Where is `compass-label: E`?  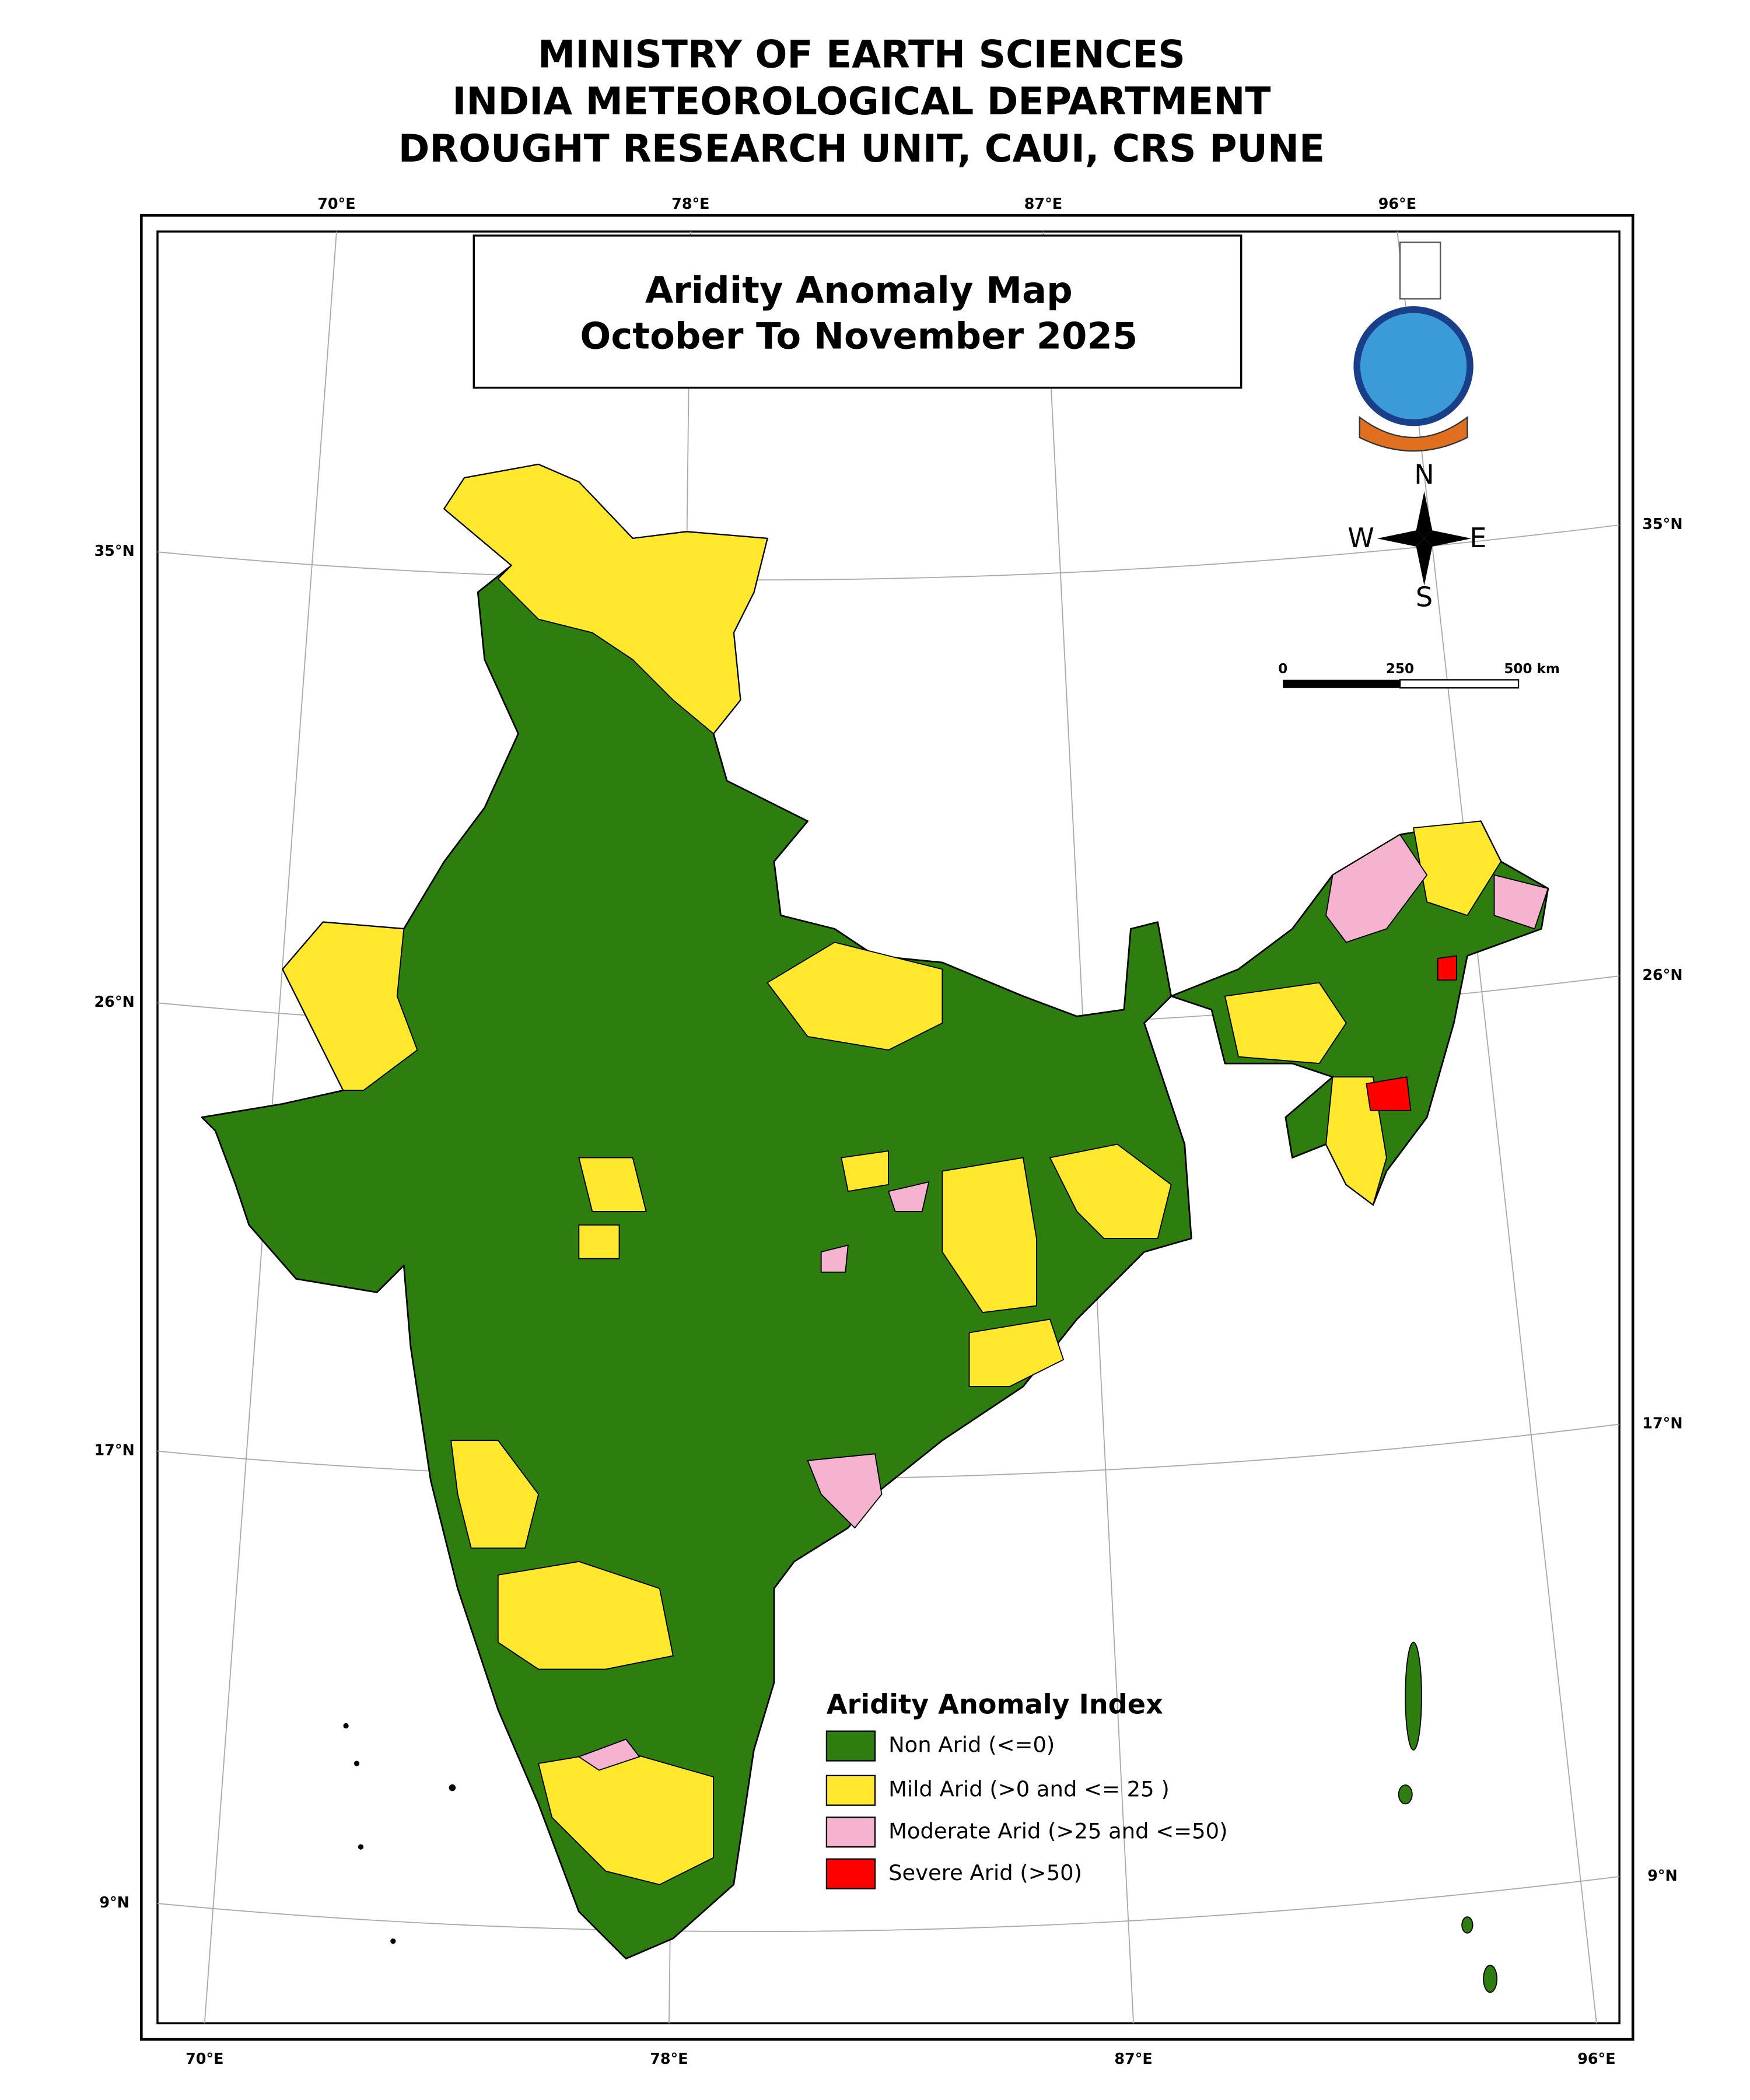 compass-label: E is located at coordinates (1477, 538).